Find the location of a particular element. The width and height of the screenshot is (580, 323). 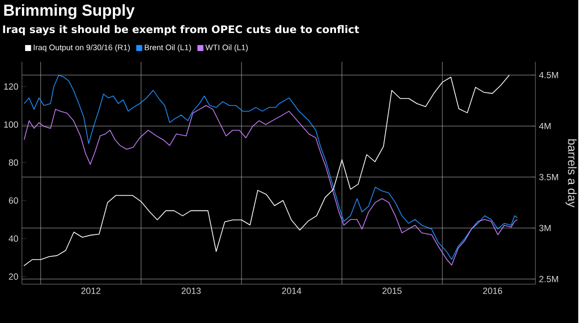

y2-tick-label: 3.5M is located at coordinates (548, 177).